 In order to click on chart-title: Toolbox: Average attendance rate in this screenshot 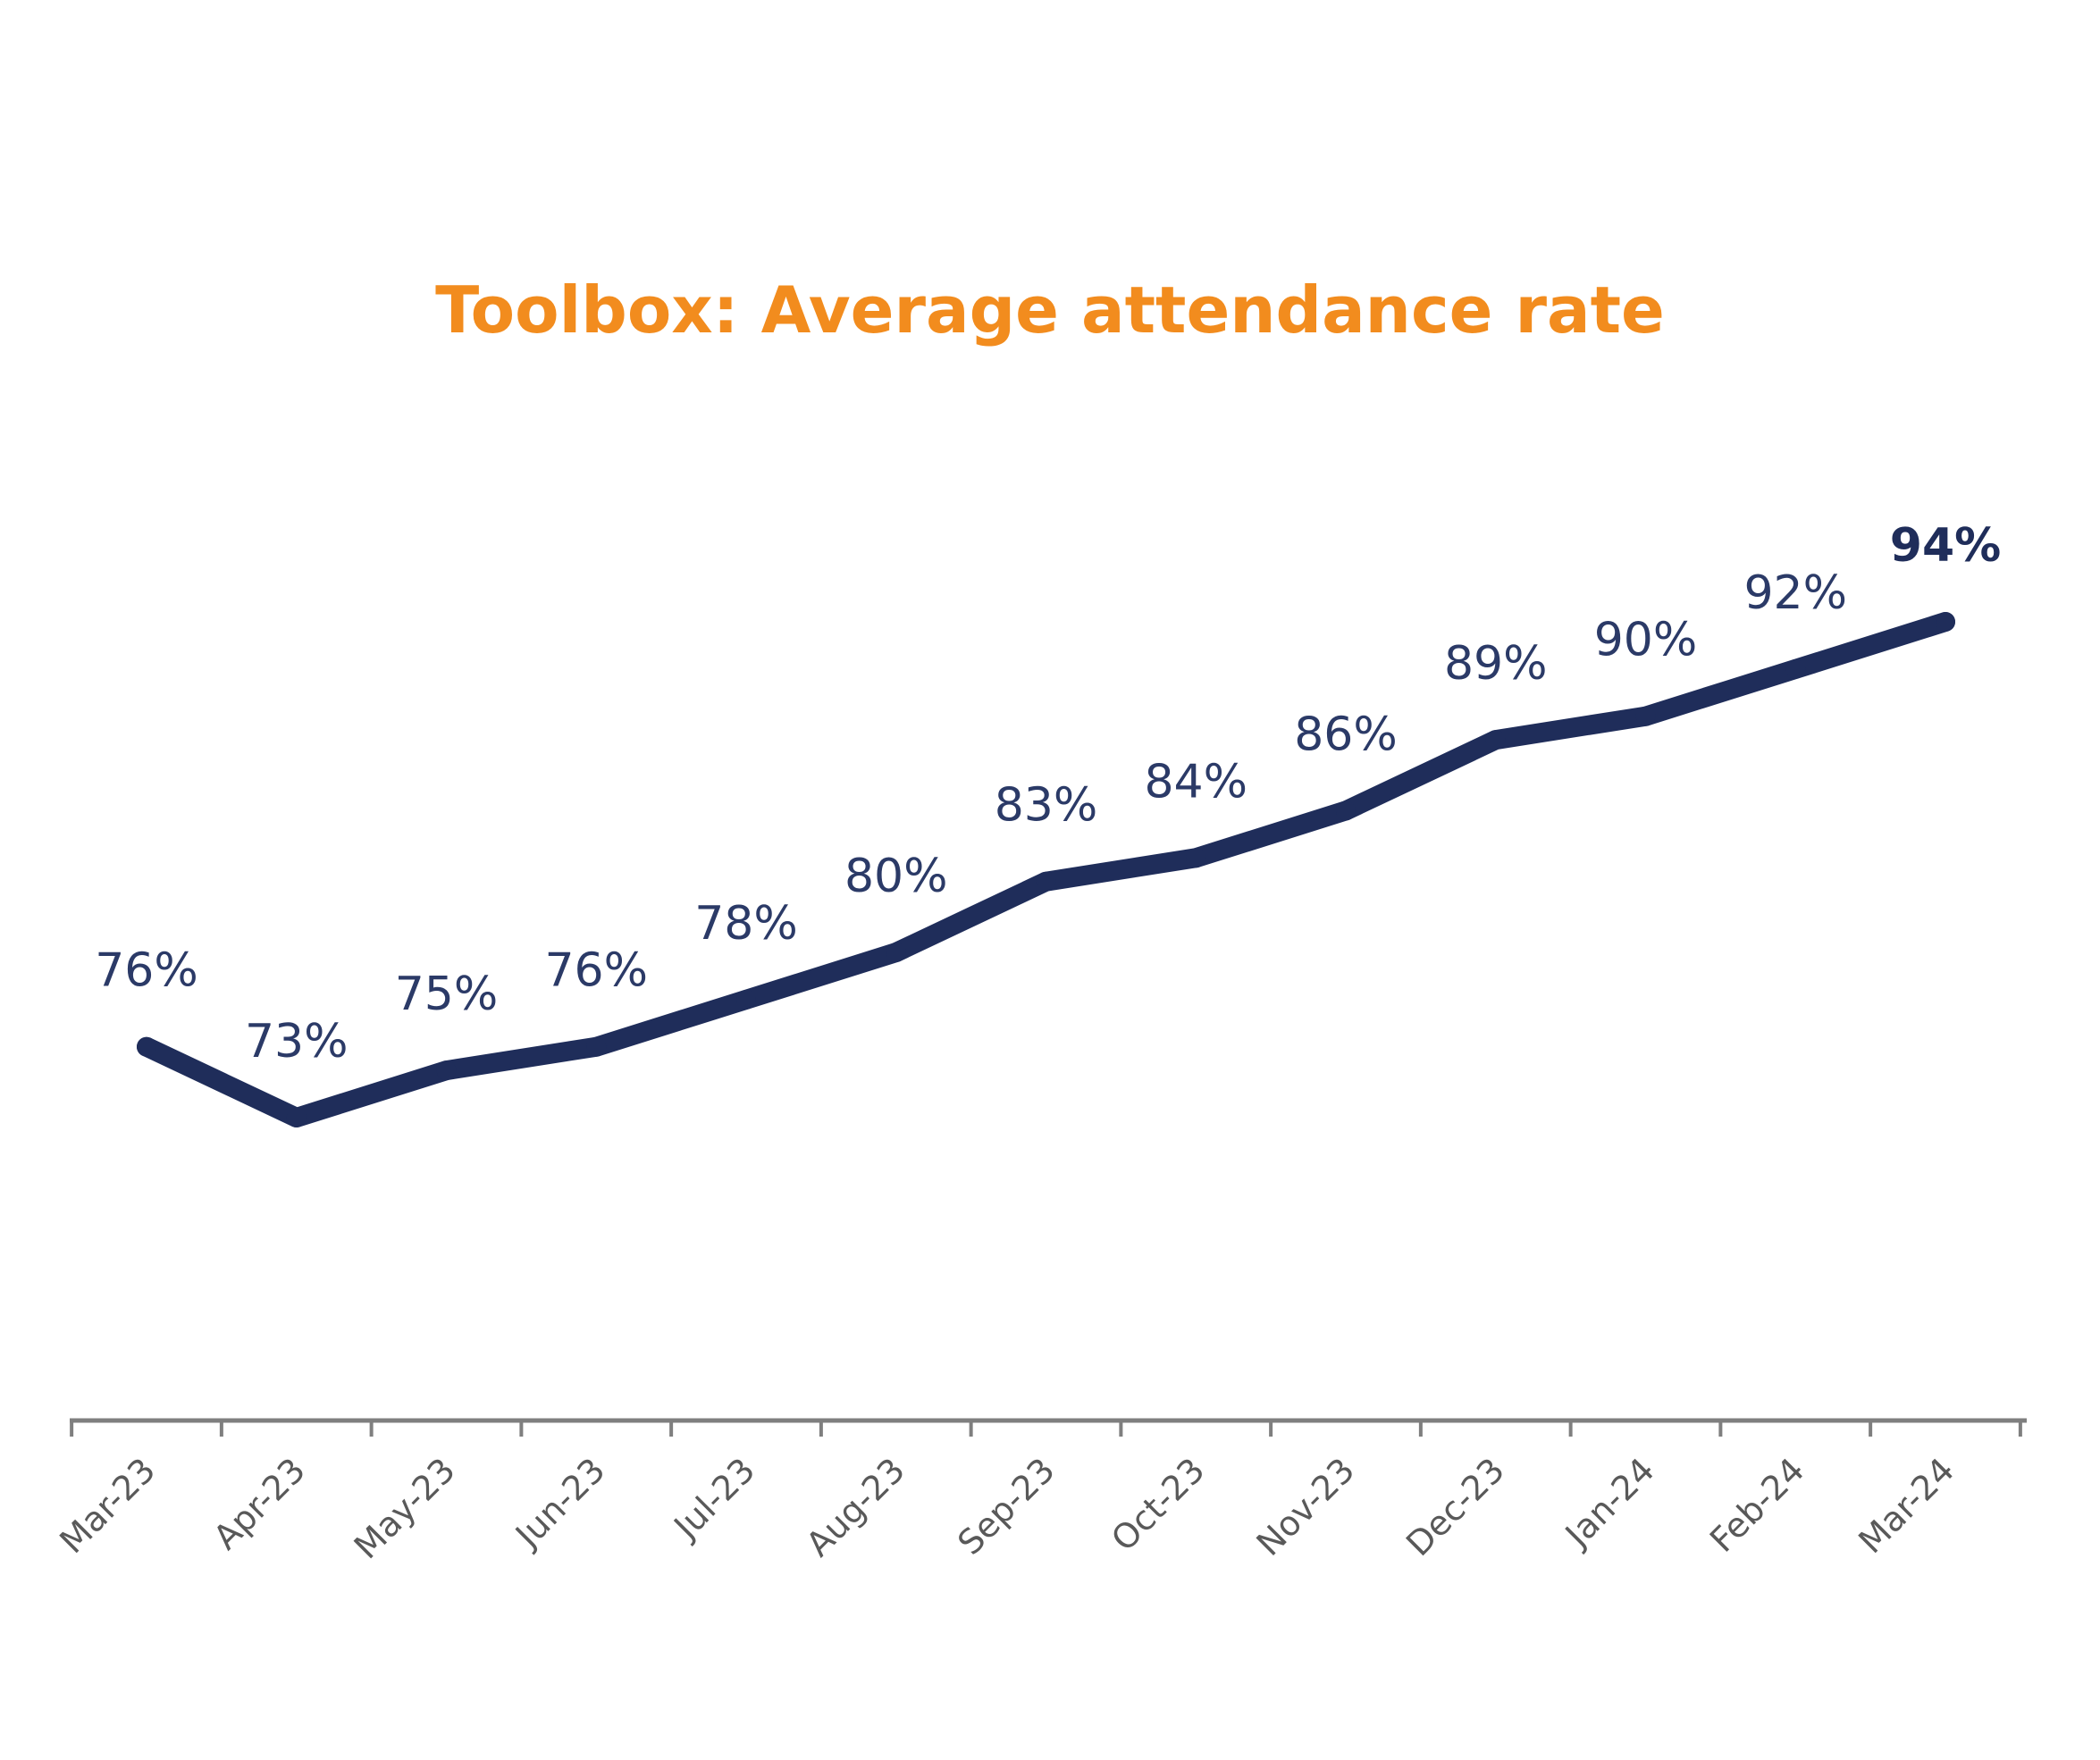, I will do `click(1050, 310)`.